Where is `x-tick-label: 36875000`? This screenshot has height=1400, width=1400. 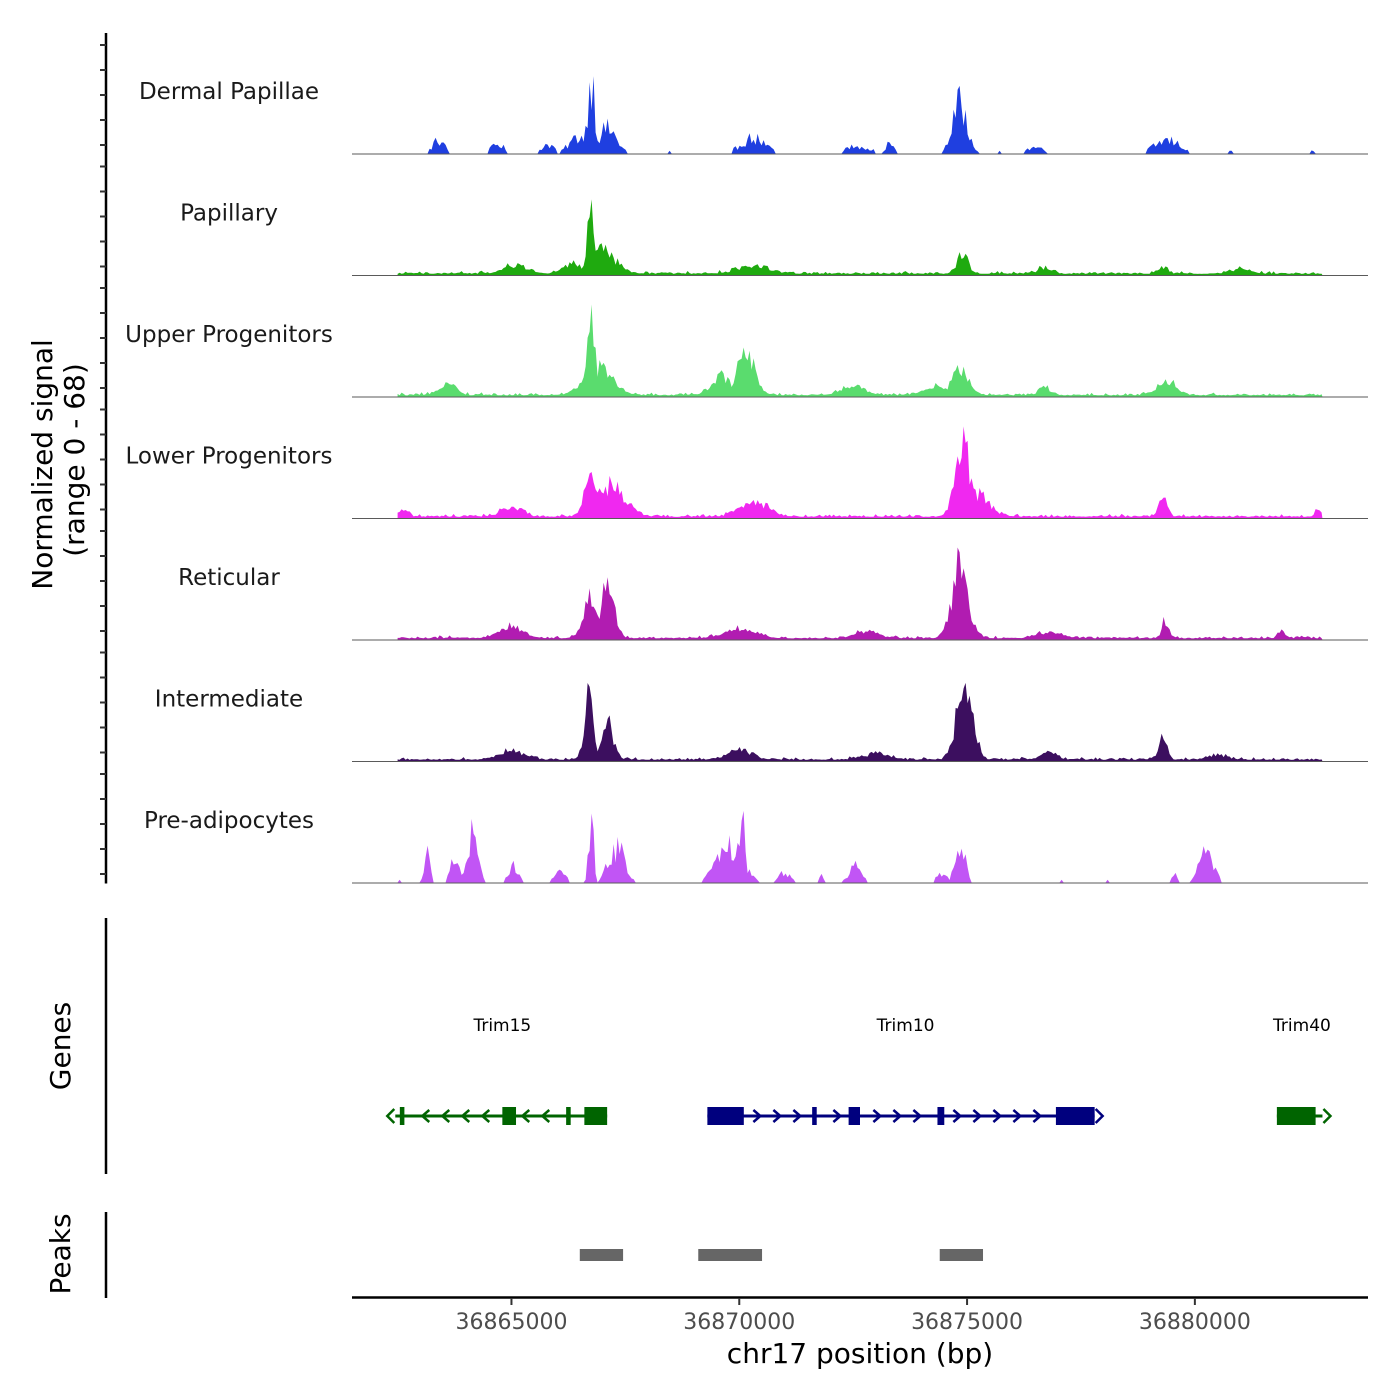 x-tick-label: 36875000 is located at coordinates (967, 1322).